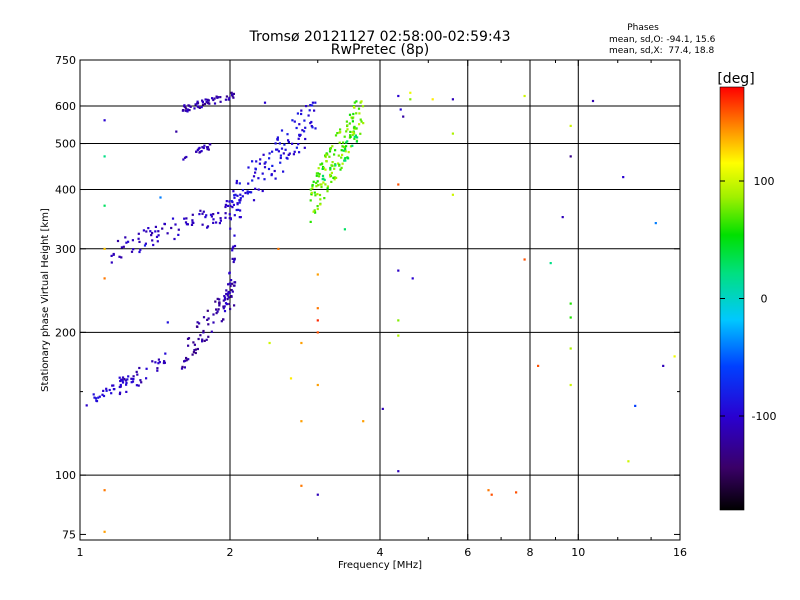 The image size is (800, 600). Describe the element at coordinates (746, 291) in the screenshot. I see `phase-colorbar: [deg] 100 0 -100` at that location.